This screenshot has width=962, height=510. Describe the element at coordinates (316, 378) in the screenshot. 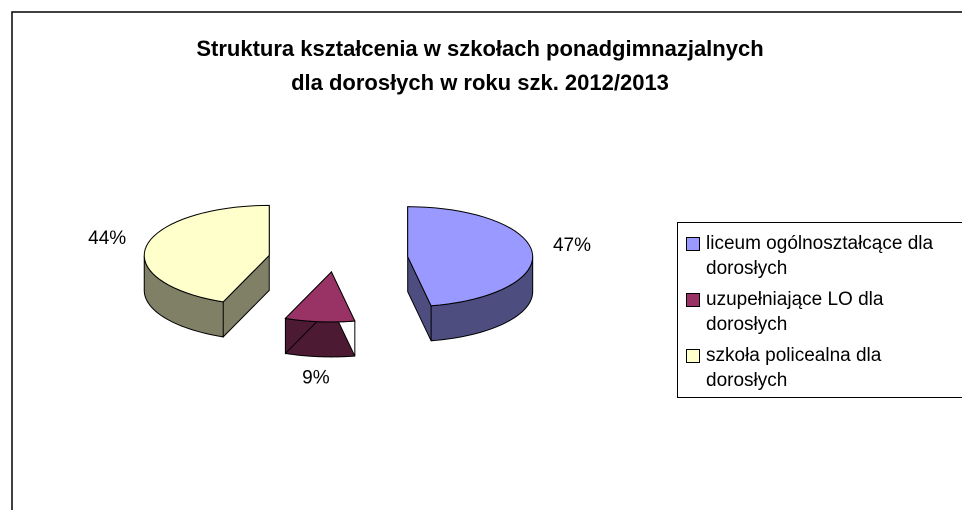

I see `data-label: 9%` at that location.